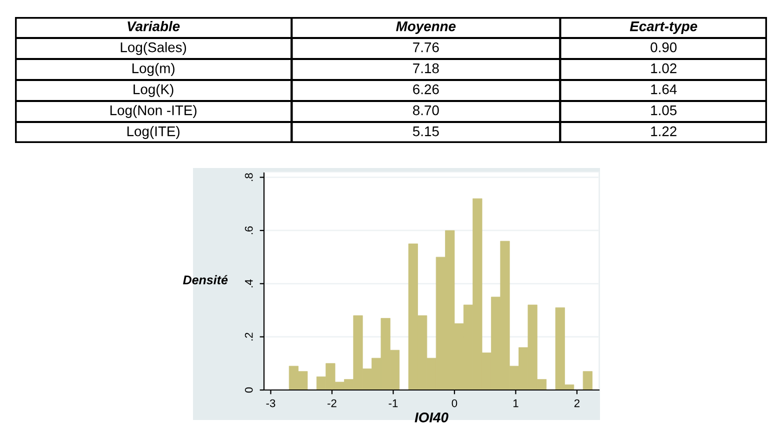 Image resolution: width=779 pixels, height=427 pixels. Describe the element at coordinates (426, 110) in the screenshot. I see `data-label: 8.70` at that location.